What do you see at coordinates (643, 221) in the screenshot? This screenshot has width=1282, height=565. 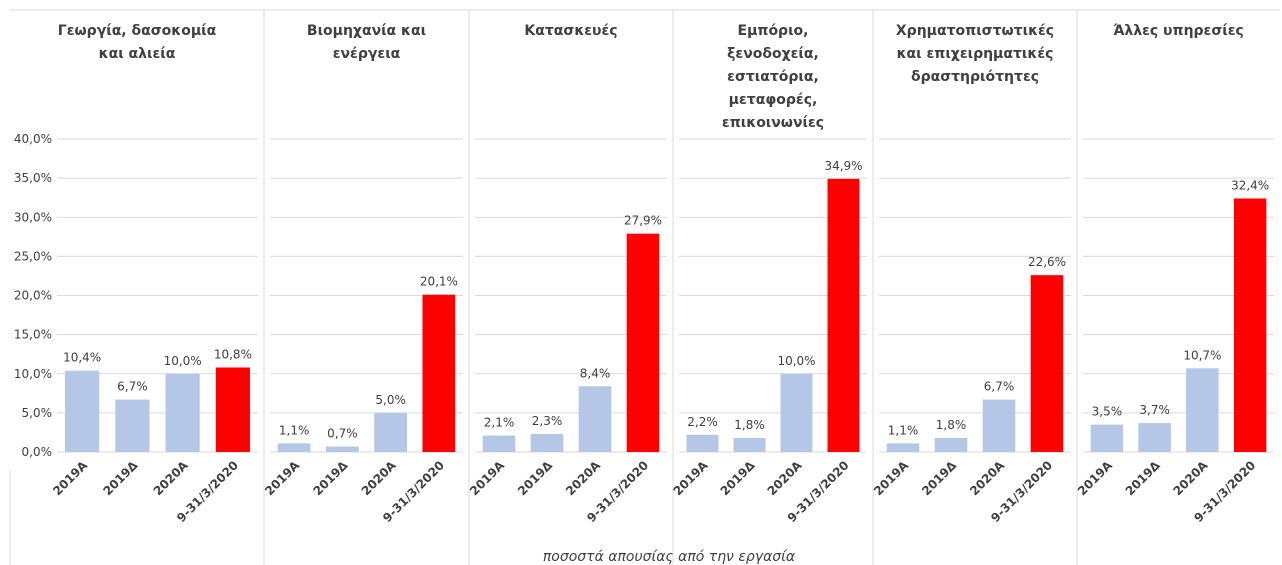 I see `value-label: 27,9%` at bounding box center [643, 221].